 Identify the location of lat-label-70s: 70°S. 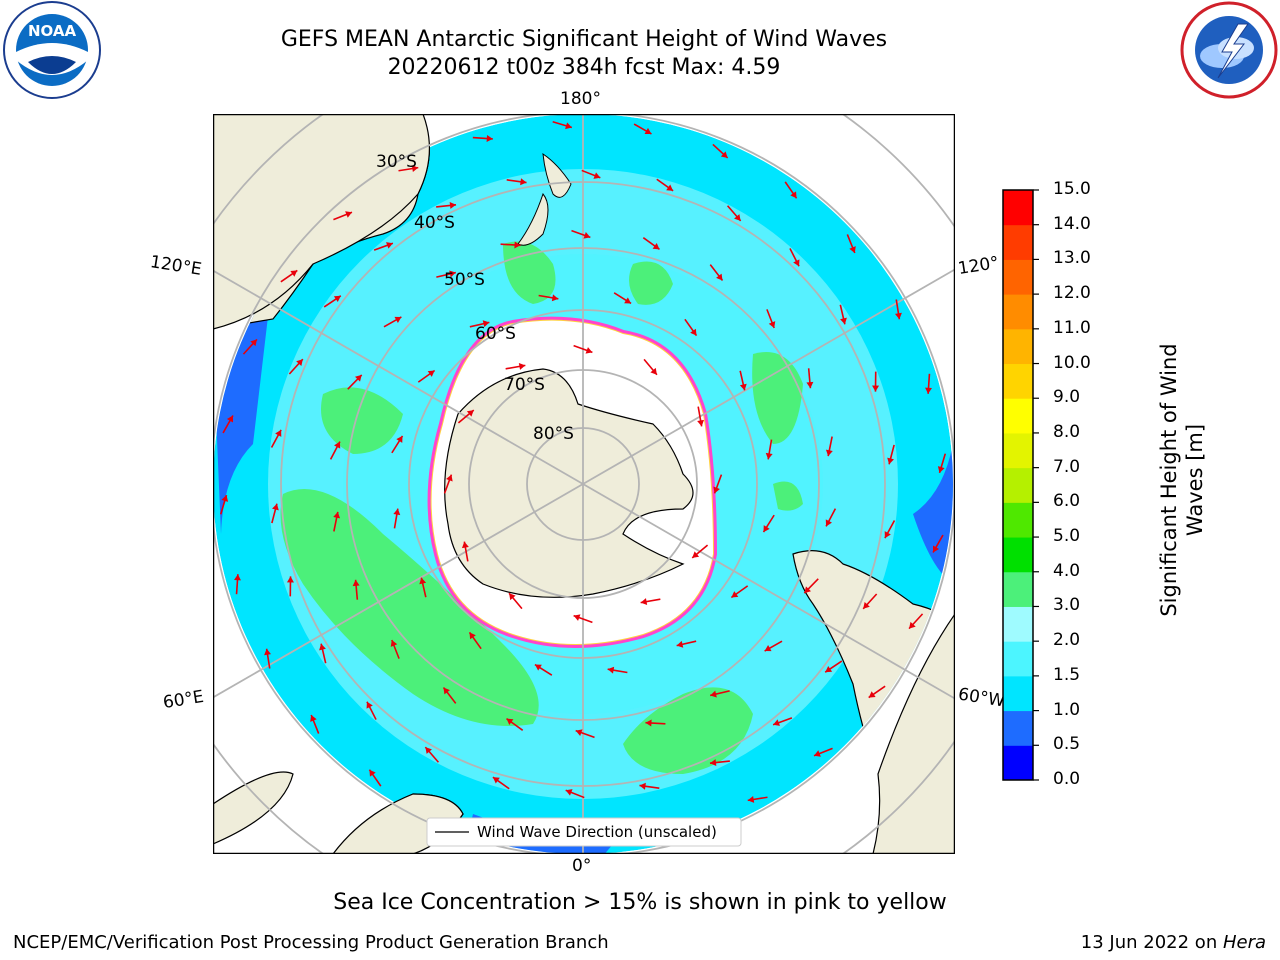
(524, 385).